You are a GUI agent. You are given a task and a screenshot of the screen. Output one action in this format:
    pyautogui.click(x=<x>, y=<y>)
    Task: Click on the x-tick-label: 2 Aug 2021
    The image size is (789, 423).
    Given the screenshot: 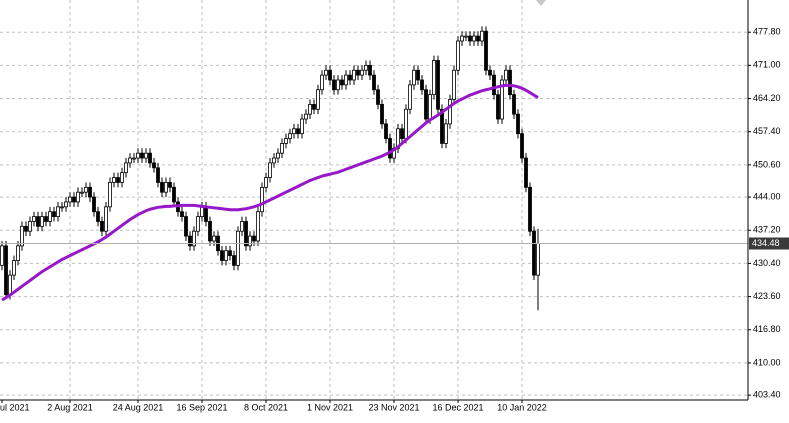 What is the action you would take?
    pyautogui.click(x=70, y=407)
    